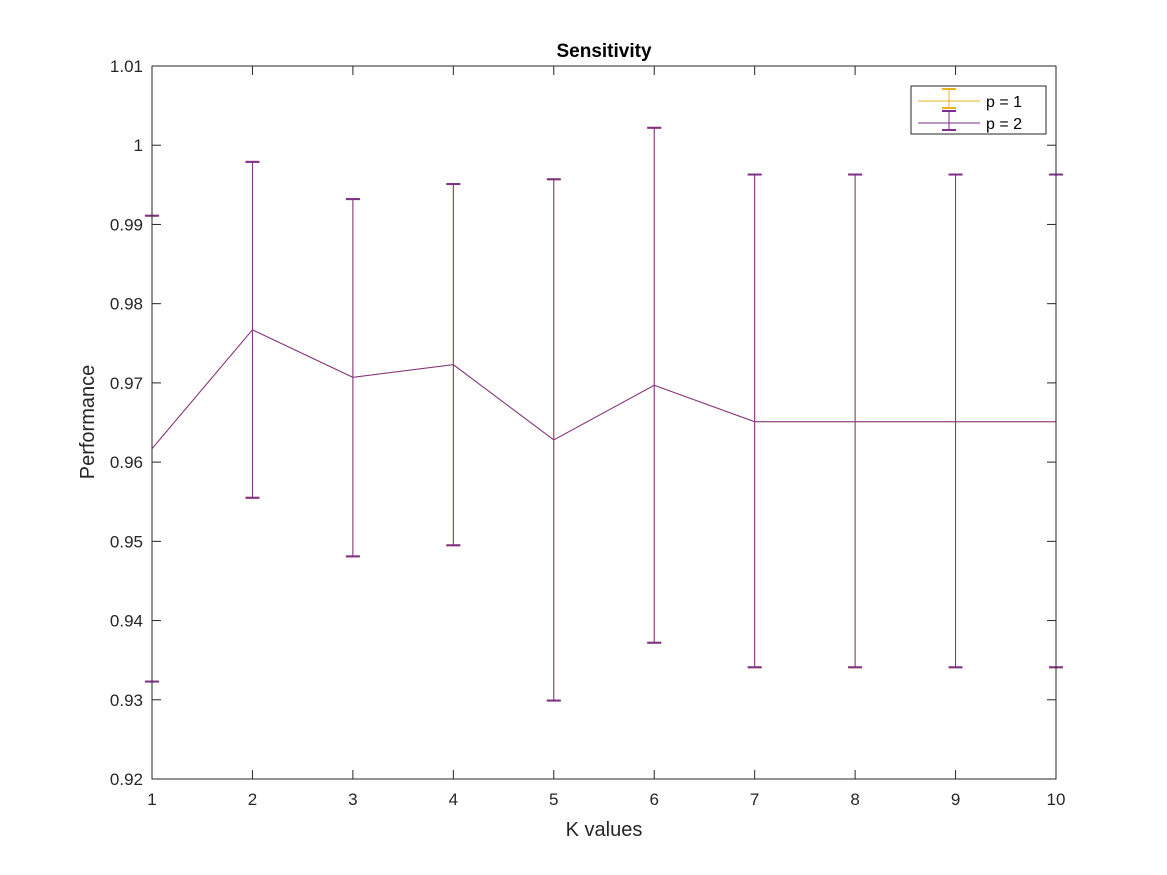 This screenshot has width=1167, height=875. What do you see at coordinates (553, 799) in the screenshot?
I see `x-tick-label: 5` at bounding box center [553, 799].